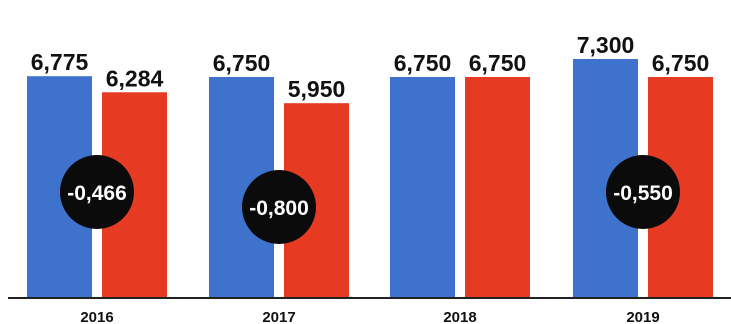 The height and width of the screenshot is (324, 731). I want to click on value-label-2018-series-1: 6,750, so click(423, 63).